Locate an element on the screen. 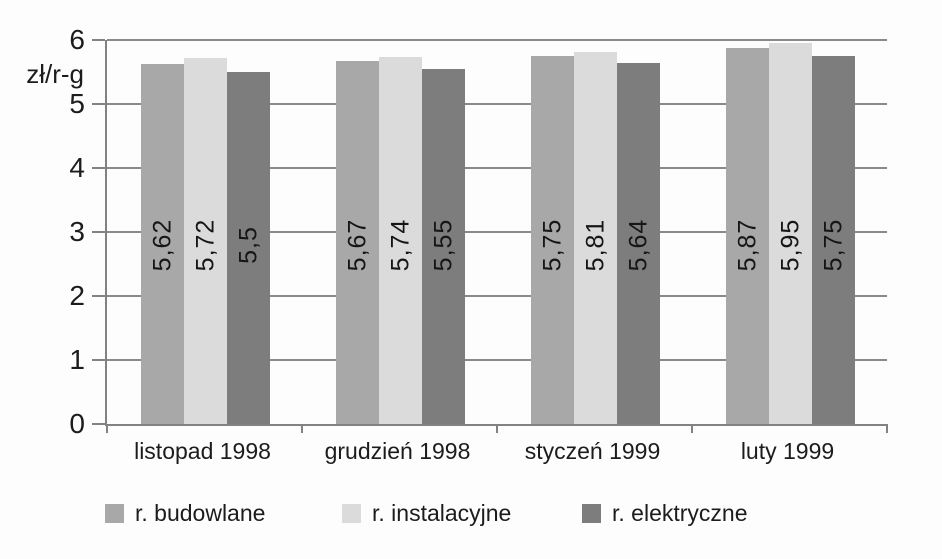 Image resolution: width=942 pixels, height=559 pixels. y-axis-tick-label: 5 is located at coordinates (77, 103).